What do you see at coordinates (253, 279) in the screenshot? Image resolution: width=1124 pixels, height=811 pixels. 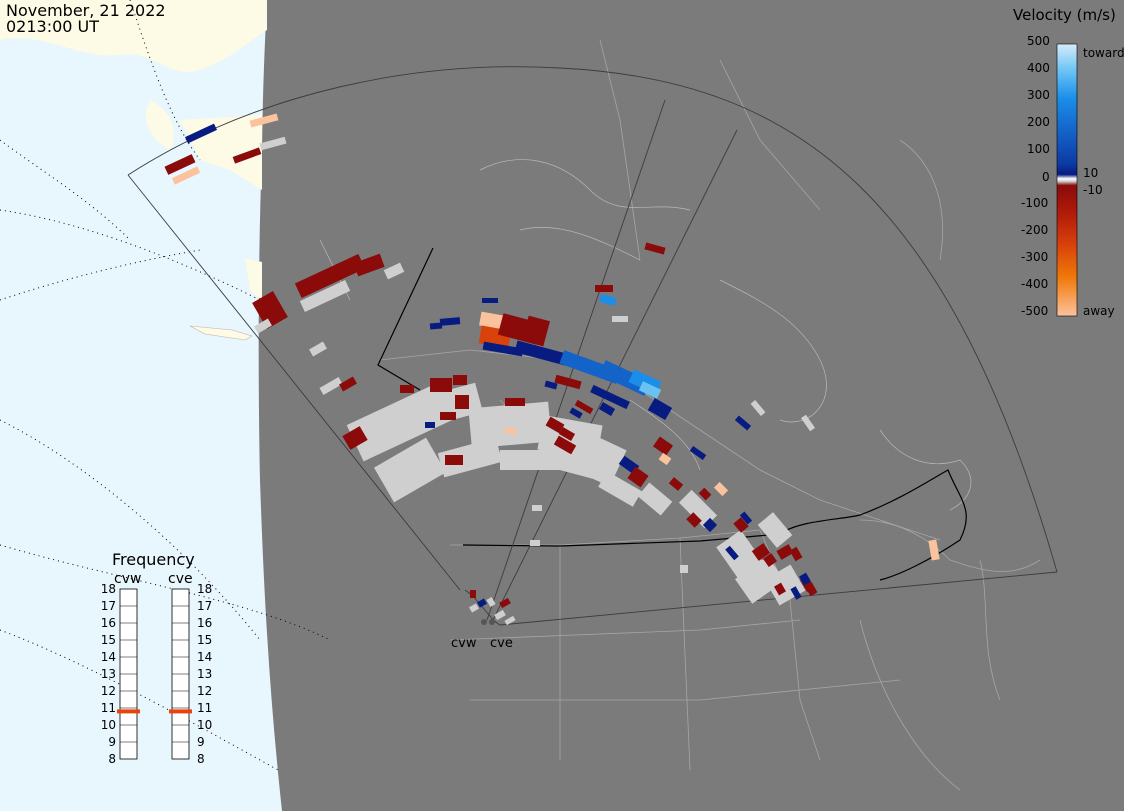 I see `alaska-peninsula` at bounding box center [253, 279].